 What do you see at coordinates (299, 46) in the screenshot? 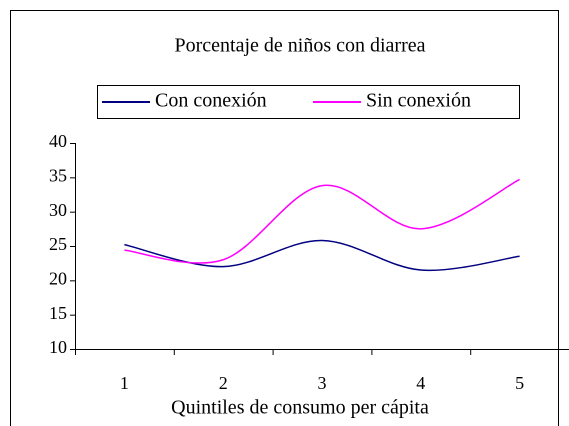
I see `chart-title: Porcentaje de niños con diarrea` at bounding box center [299, 46].